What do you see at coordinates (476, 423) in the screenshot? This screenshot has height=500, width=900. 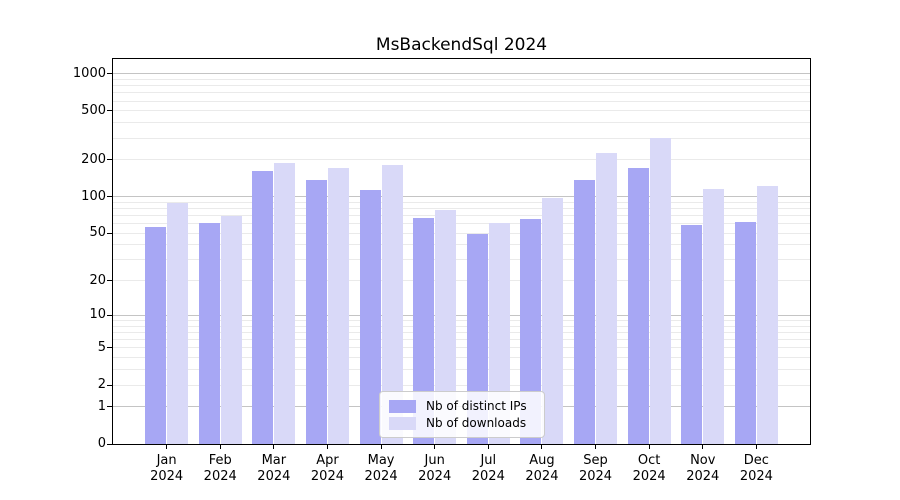 I see `legend-label-downloads: Nb of downloads` at bounding box center [476, 423].